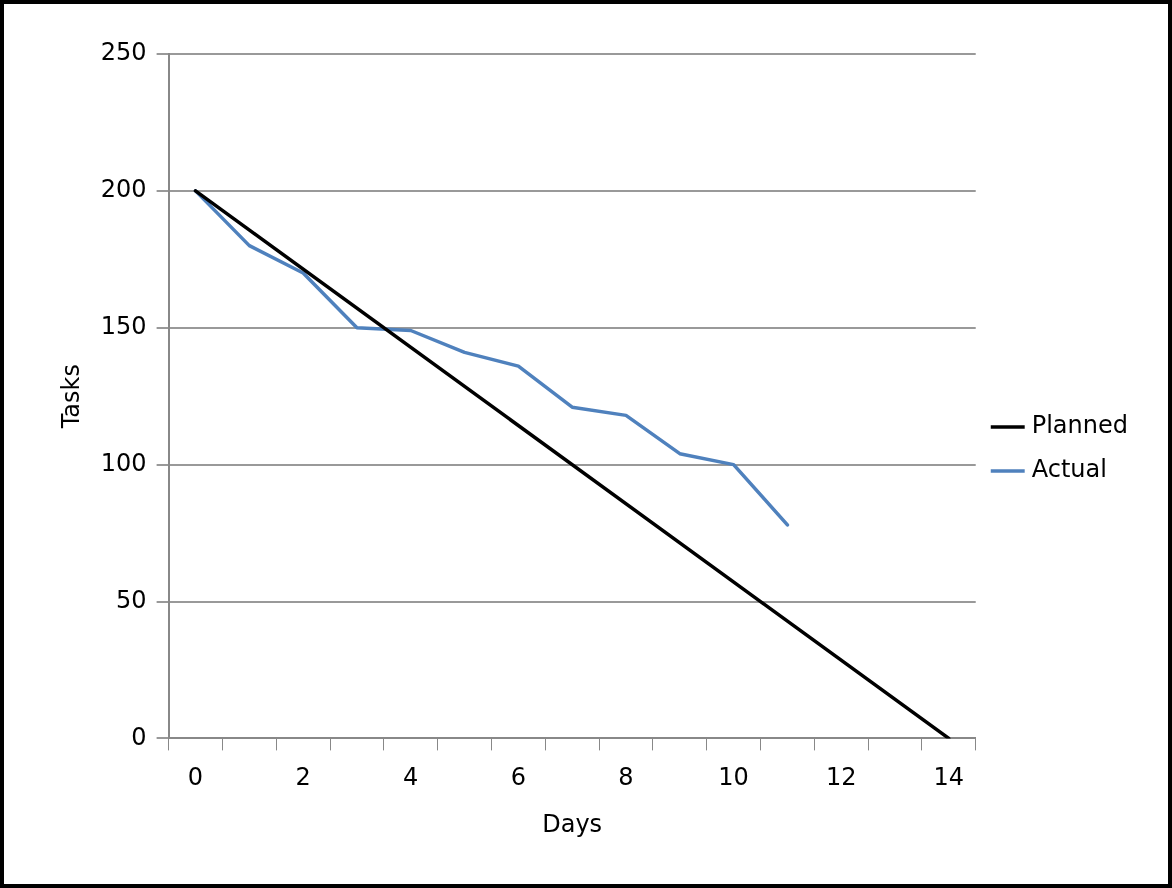 The height and width of the screenshot is (888, 1172). Describe the element at coordinates (949, 777) in the screenshot. I see `x-tick-label: 14` at that location.